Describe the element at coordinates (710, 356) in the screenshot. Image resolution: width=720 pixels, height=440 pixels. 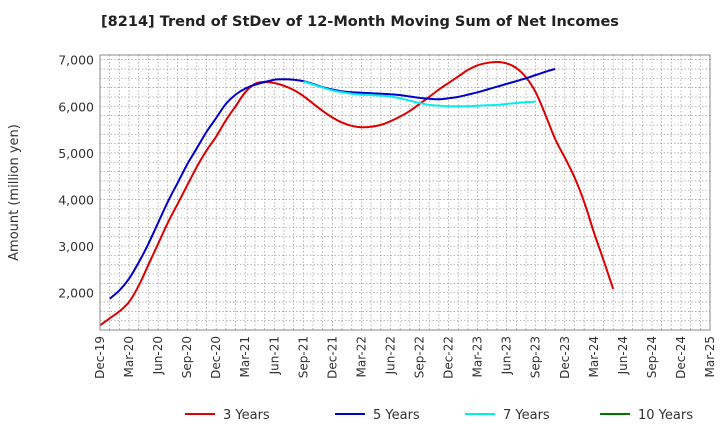
I see `x-tick-label: Mar-25` at that location.